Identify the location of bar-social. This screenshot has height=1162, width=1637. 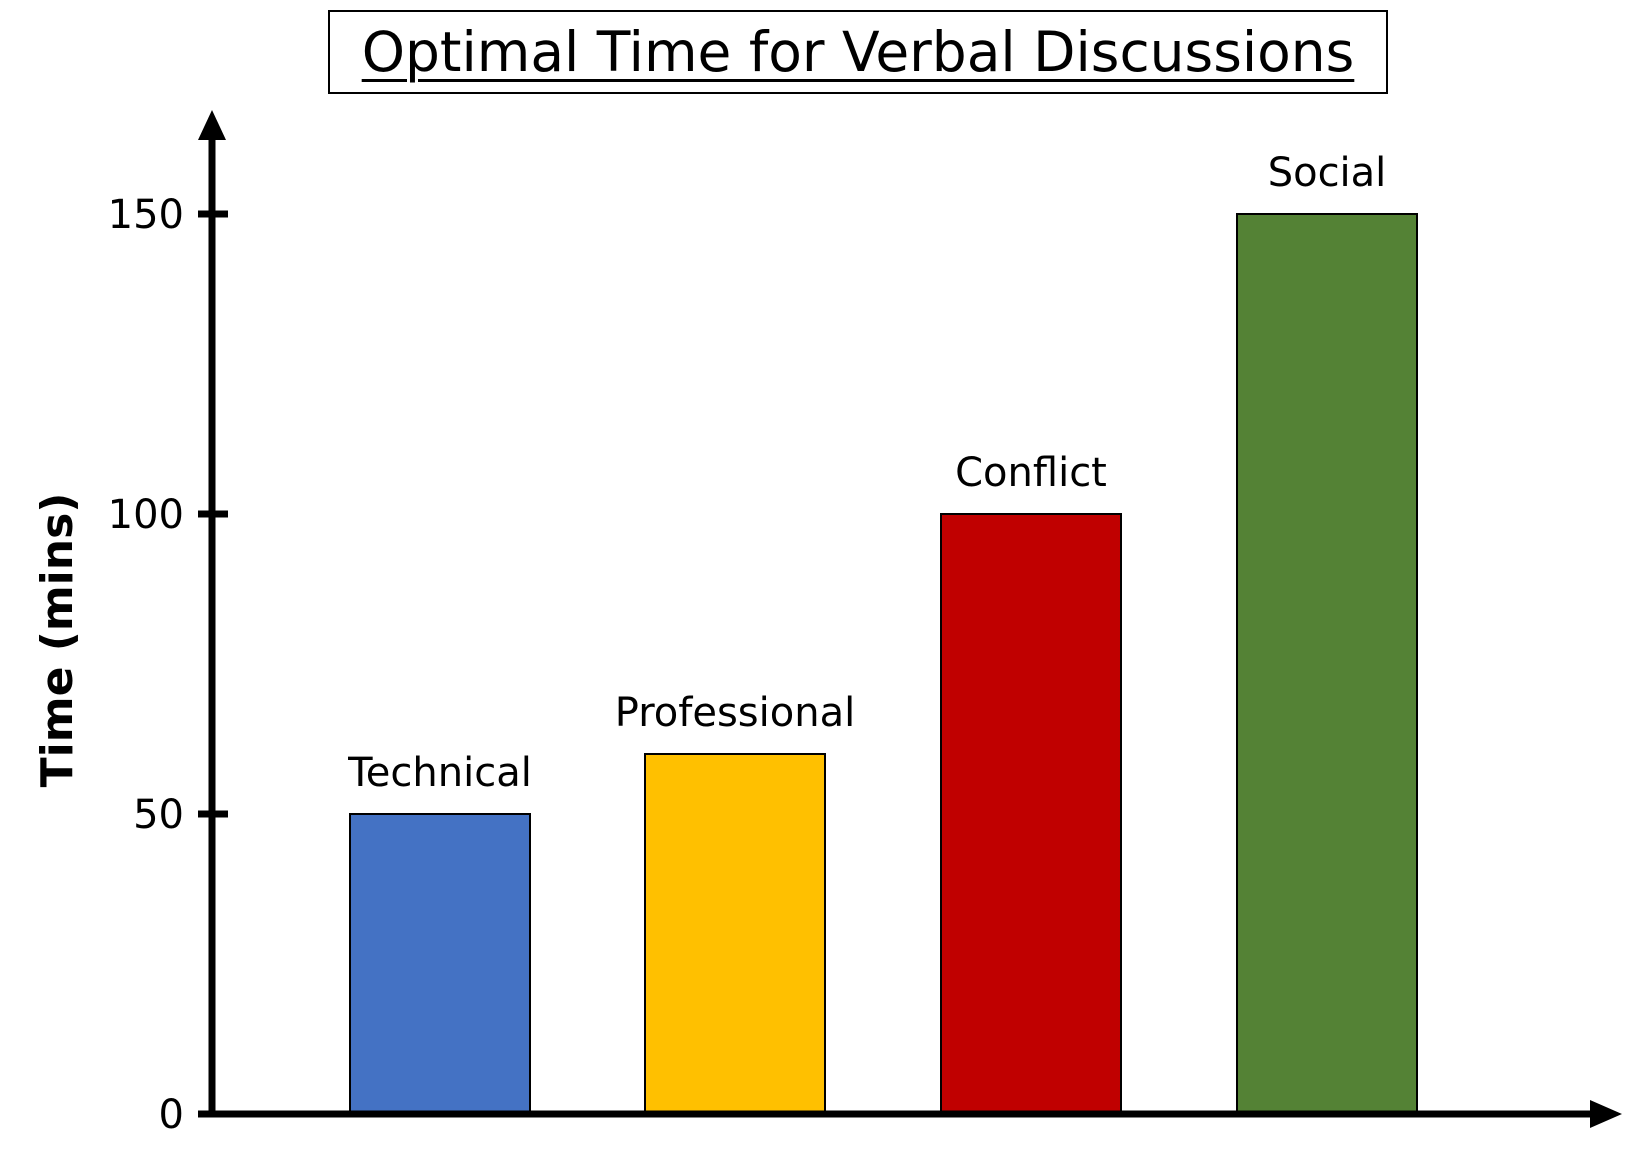
(1327, 664).